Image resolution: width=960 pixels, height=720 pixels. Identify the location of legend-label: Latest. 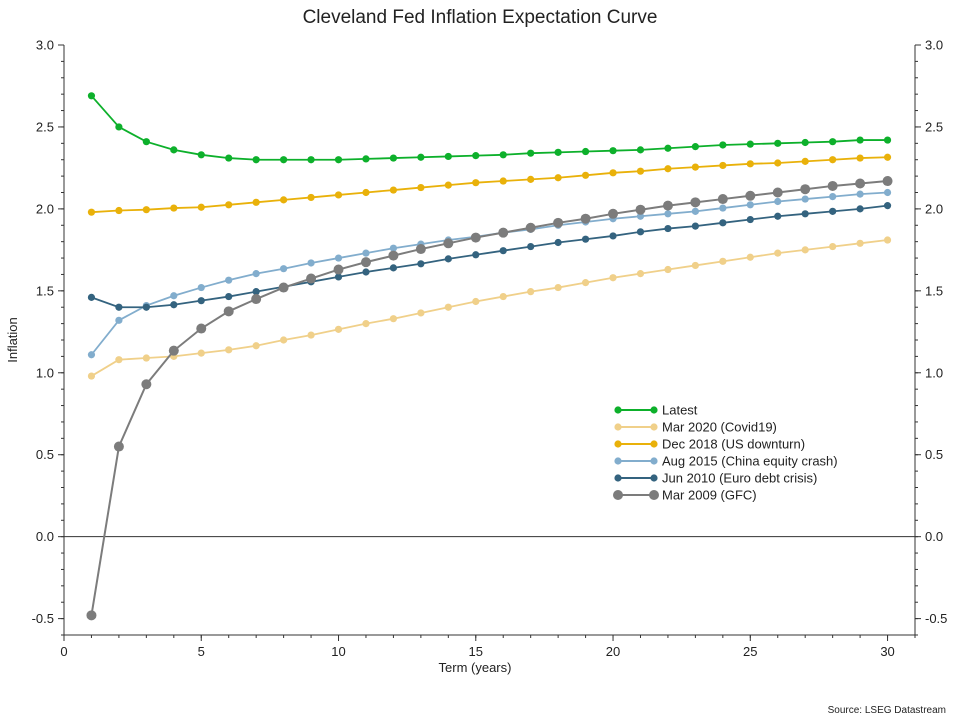
(680, 410).